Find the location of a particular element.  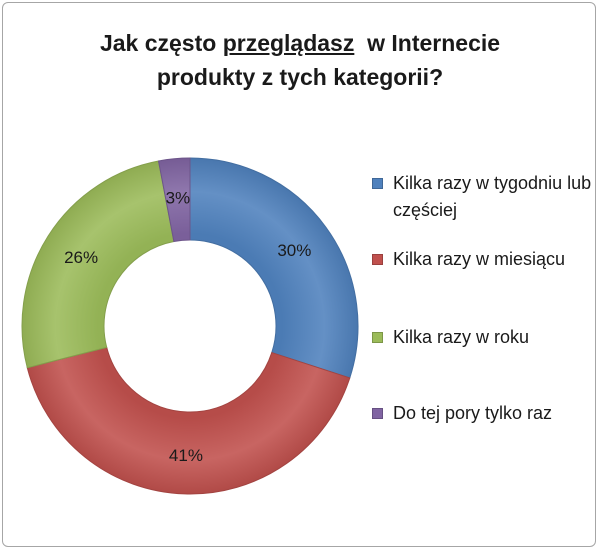

chart-title-line-1: Jak często przeglądasz w Internecie is located at coordinates (300, 43).